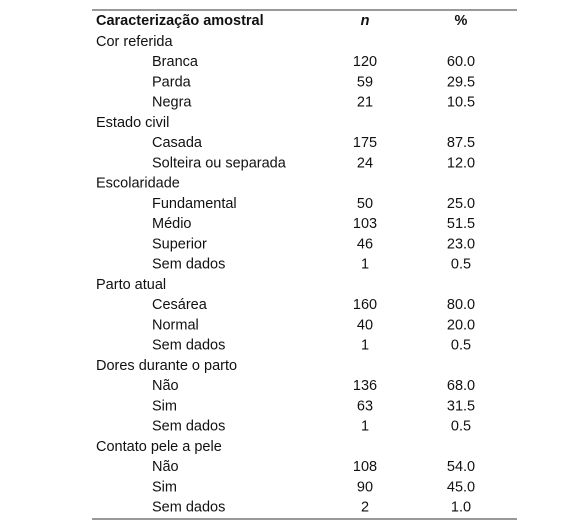  I want to click on row-label: Normal, so click(175, 325).